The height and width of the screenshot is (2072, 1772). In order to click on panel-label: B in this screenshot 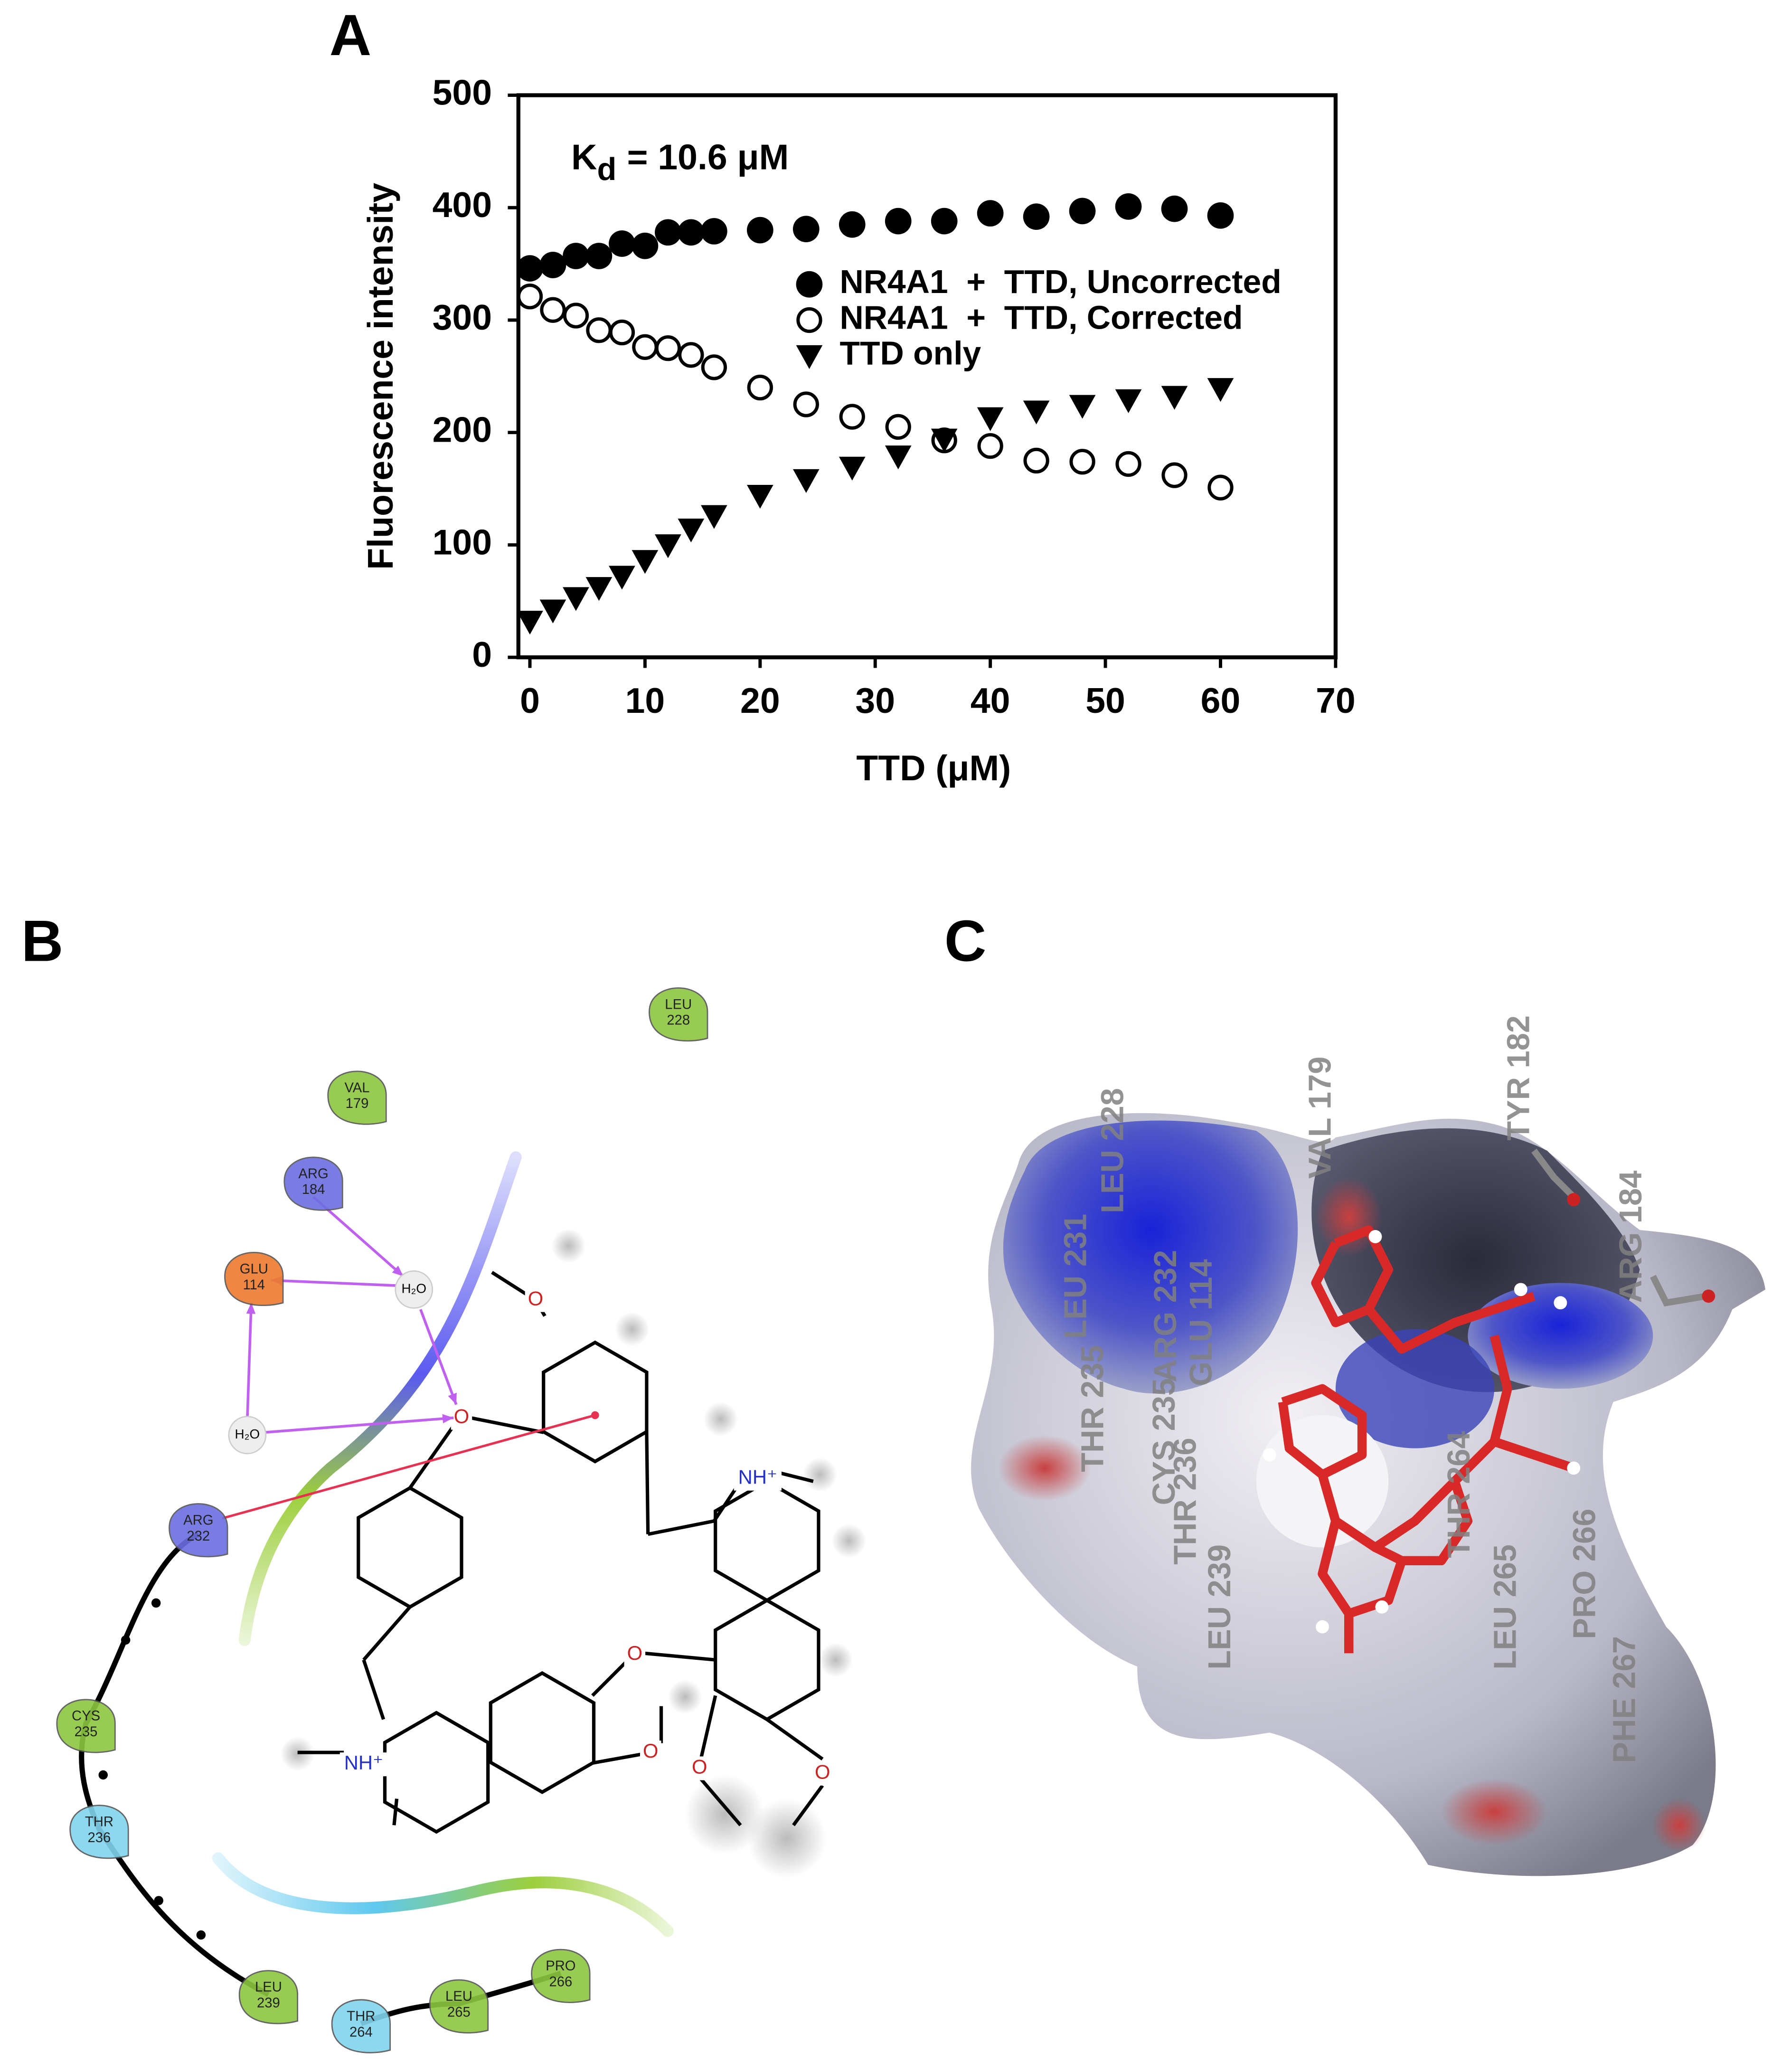, I will do `click(42, 941)`.